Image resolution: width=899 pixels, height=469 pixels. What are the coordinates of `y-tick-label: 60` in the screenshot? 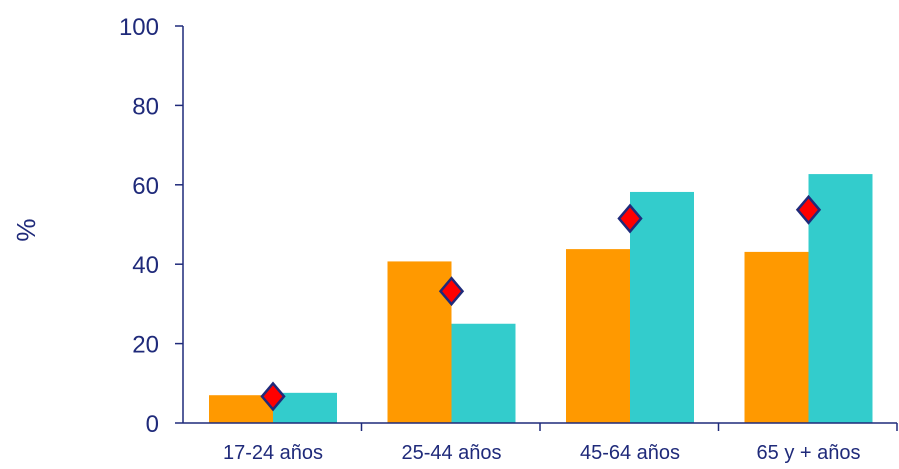 It's located at (145, 186).